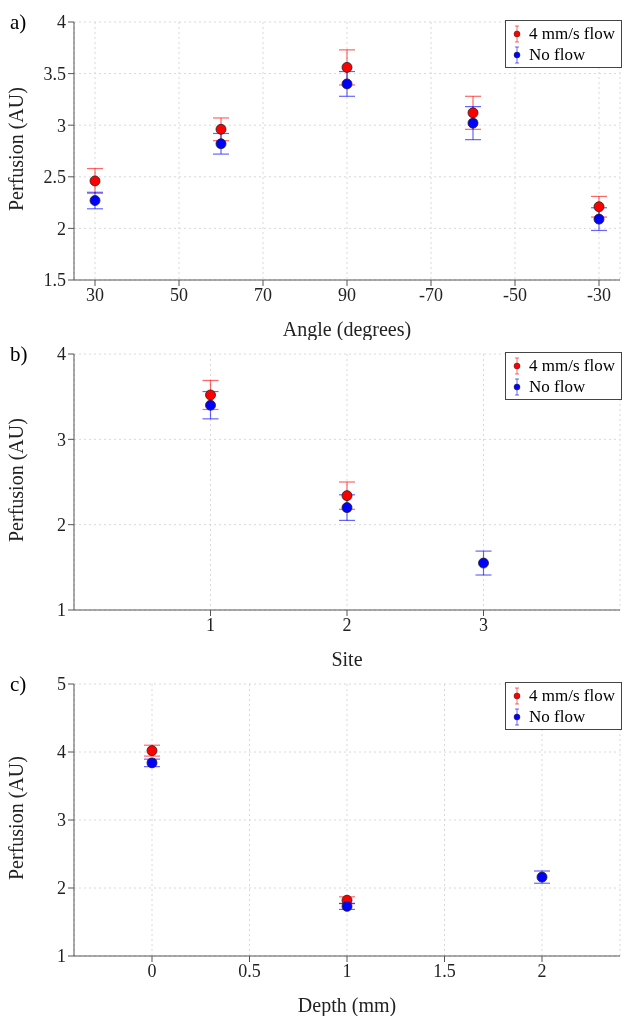  Describe the element at coordinates (515, 294) in the screenshot. I see `x-tick-label: -50` at that location.